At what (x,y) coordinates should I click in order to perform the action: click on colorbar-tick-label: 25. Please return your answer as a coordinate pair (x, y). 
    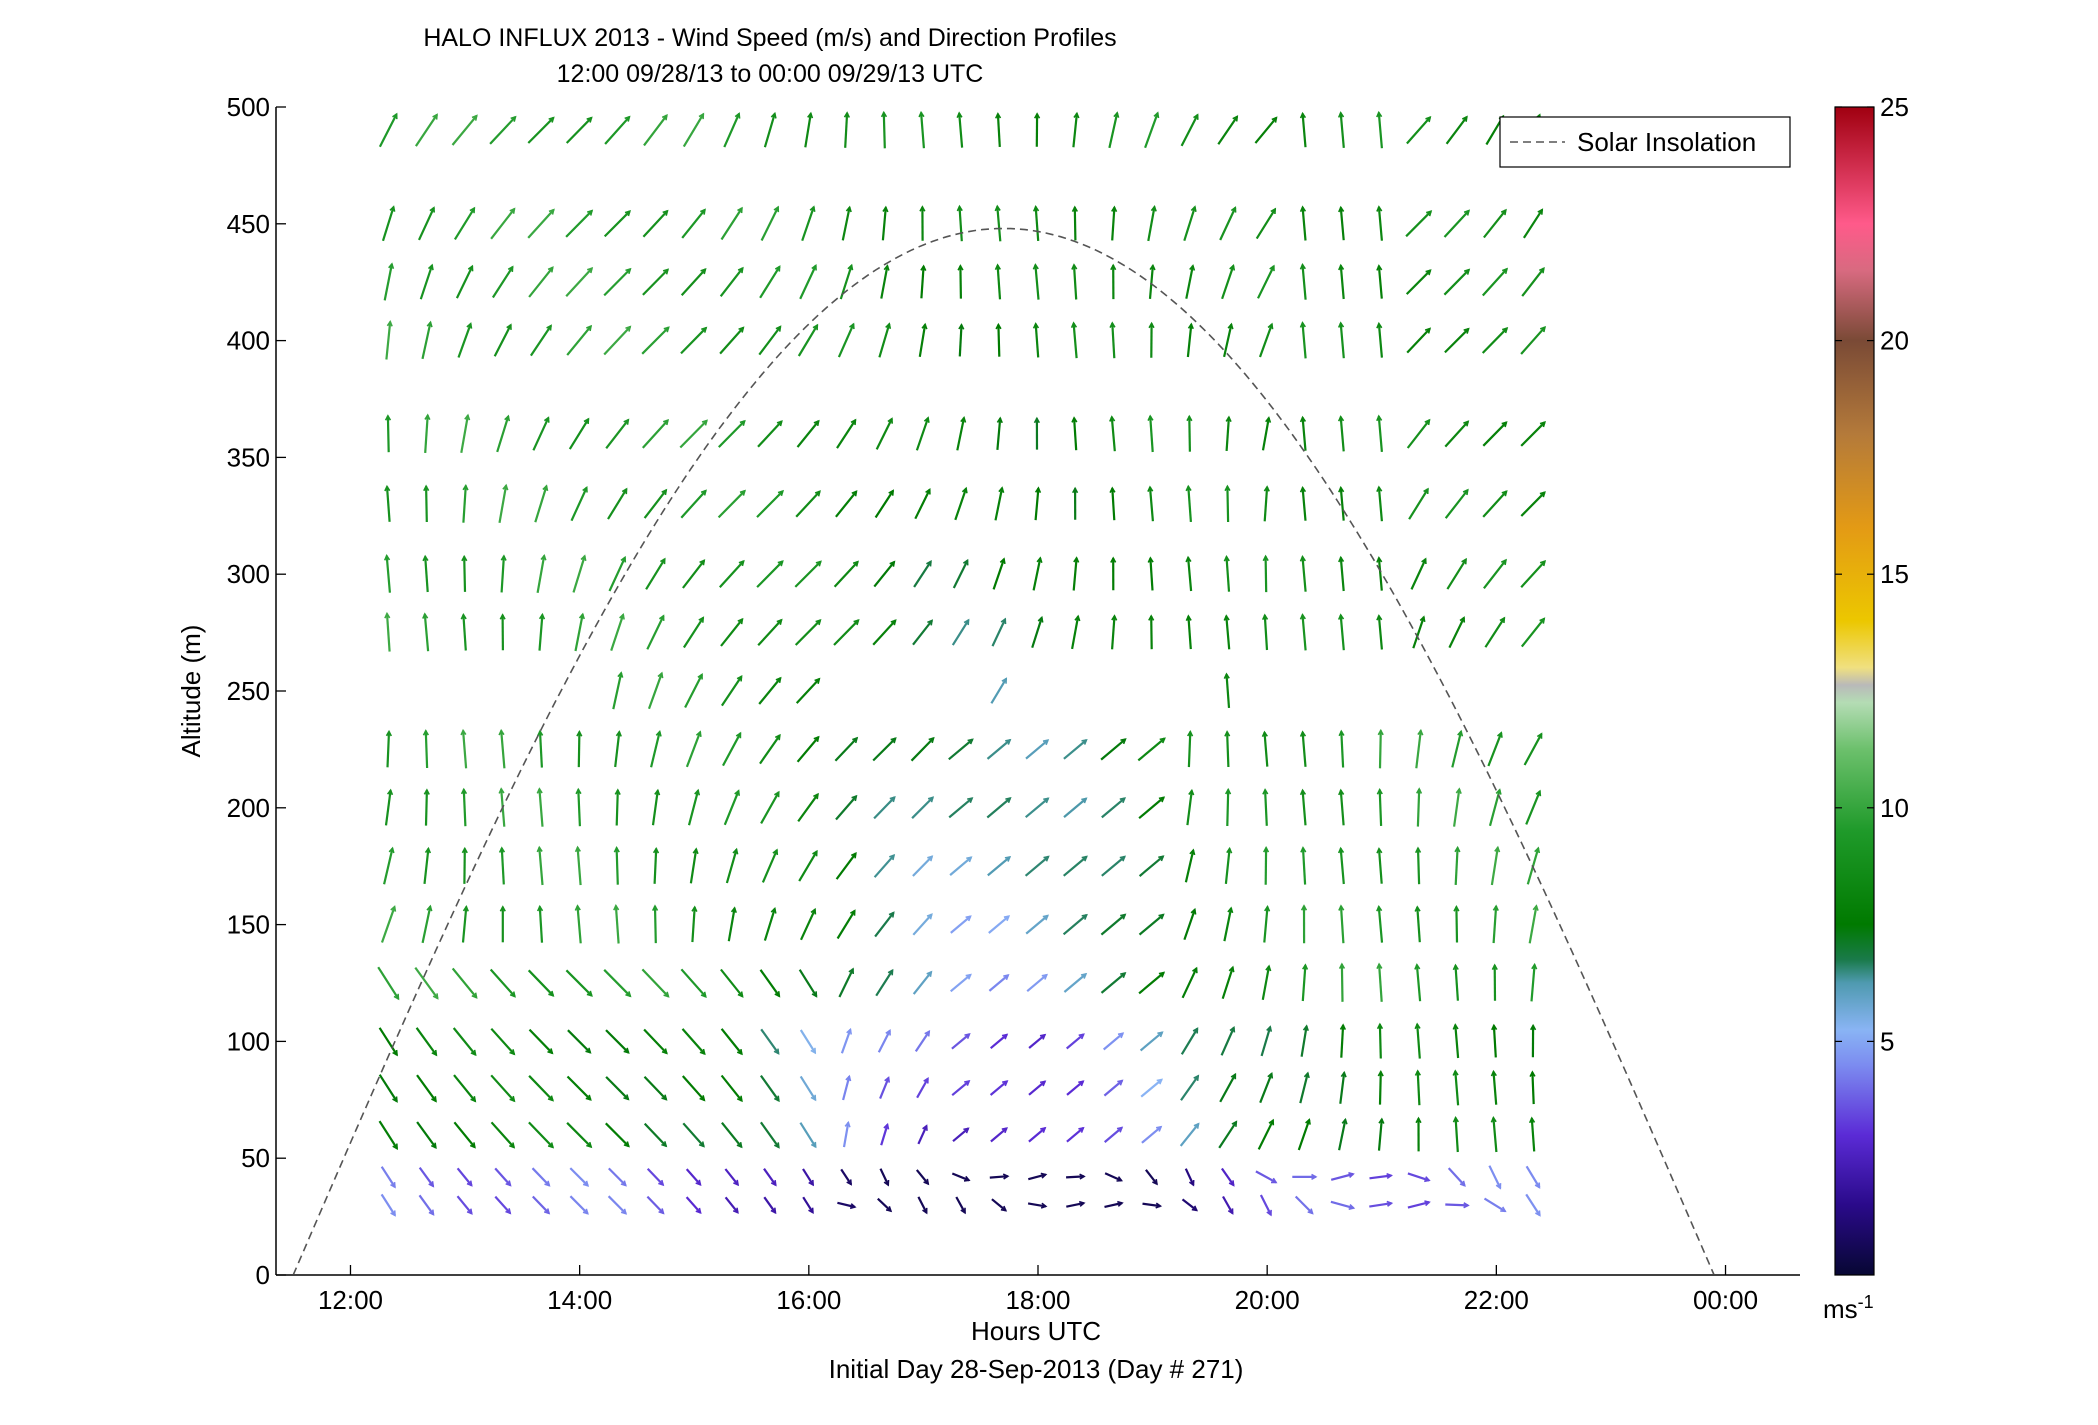
    Looking at the image, I should click on (1894, 107).